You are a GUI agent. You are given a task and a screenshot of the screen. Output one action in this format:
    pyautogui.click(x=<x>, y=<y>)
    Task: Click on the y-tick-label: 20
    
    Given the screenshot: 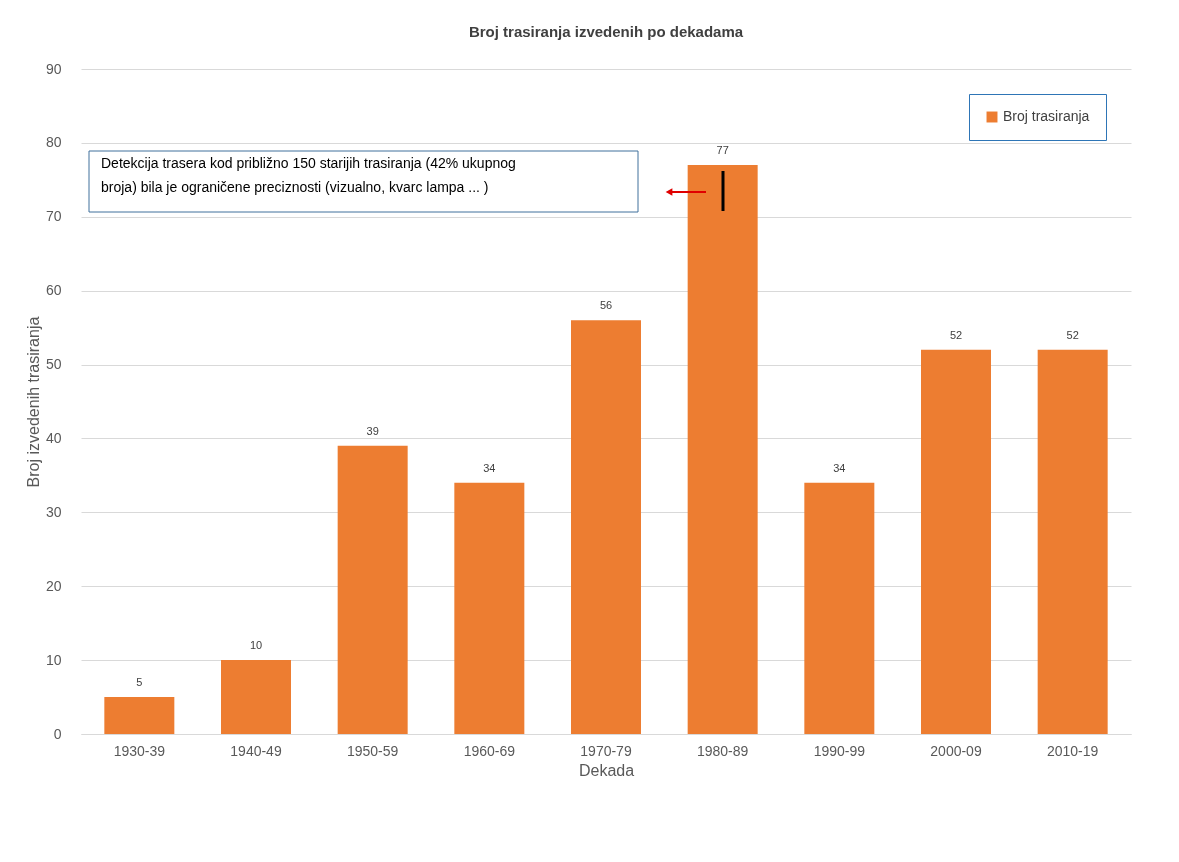 What is the action you would take?
    pyautogui.click(x=53, y=585)
    